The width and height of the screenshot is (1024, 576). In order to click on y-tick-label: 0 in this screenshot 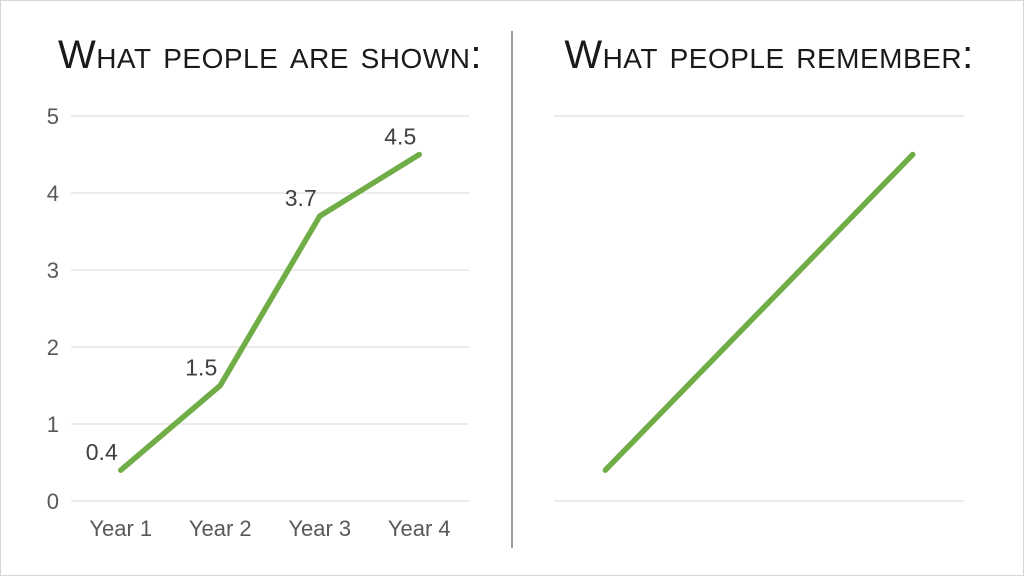, I will do `click(53, 501)`.